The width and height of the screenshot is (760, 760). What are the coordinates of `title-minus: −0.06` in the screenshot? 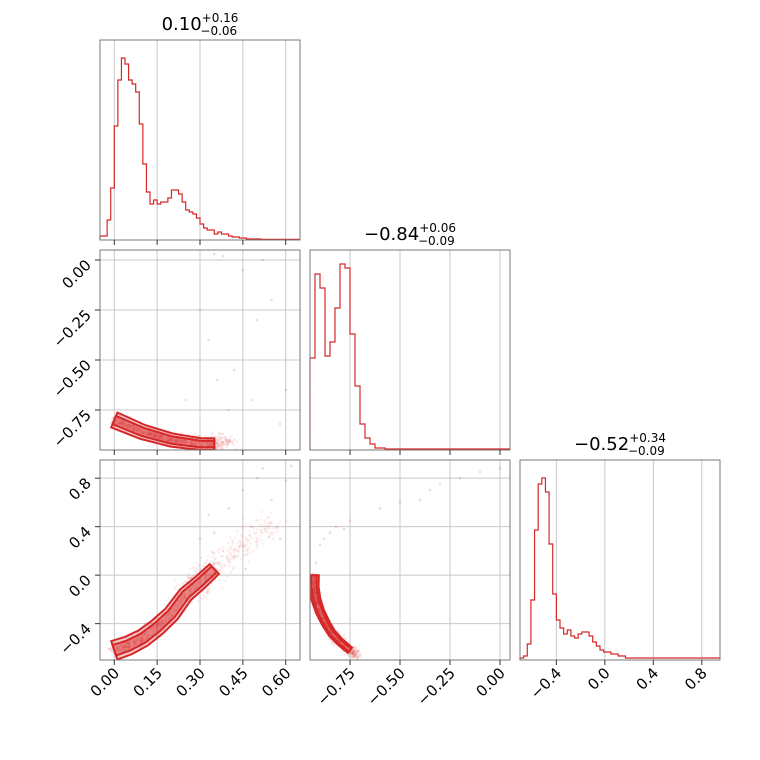 It's located at (218, 31).